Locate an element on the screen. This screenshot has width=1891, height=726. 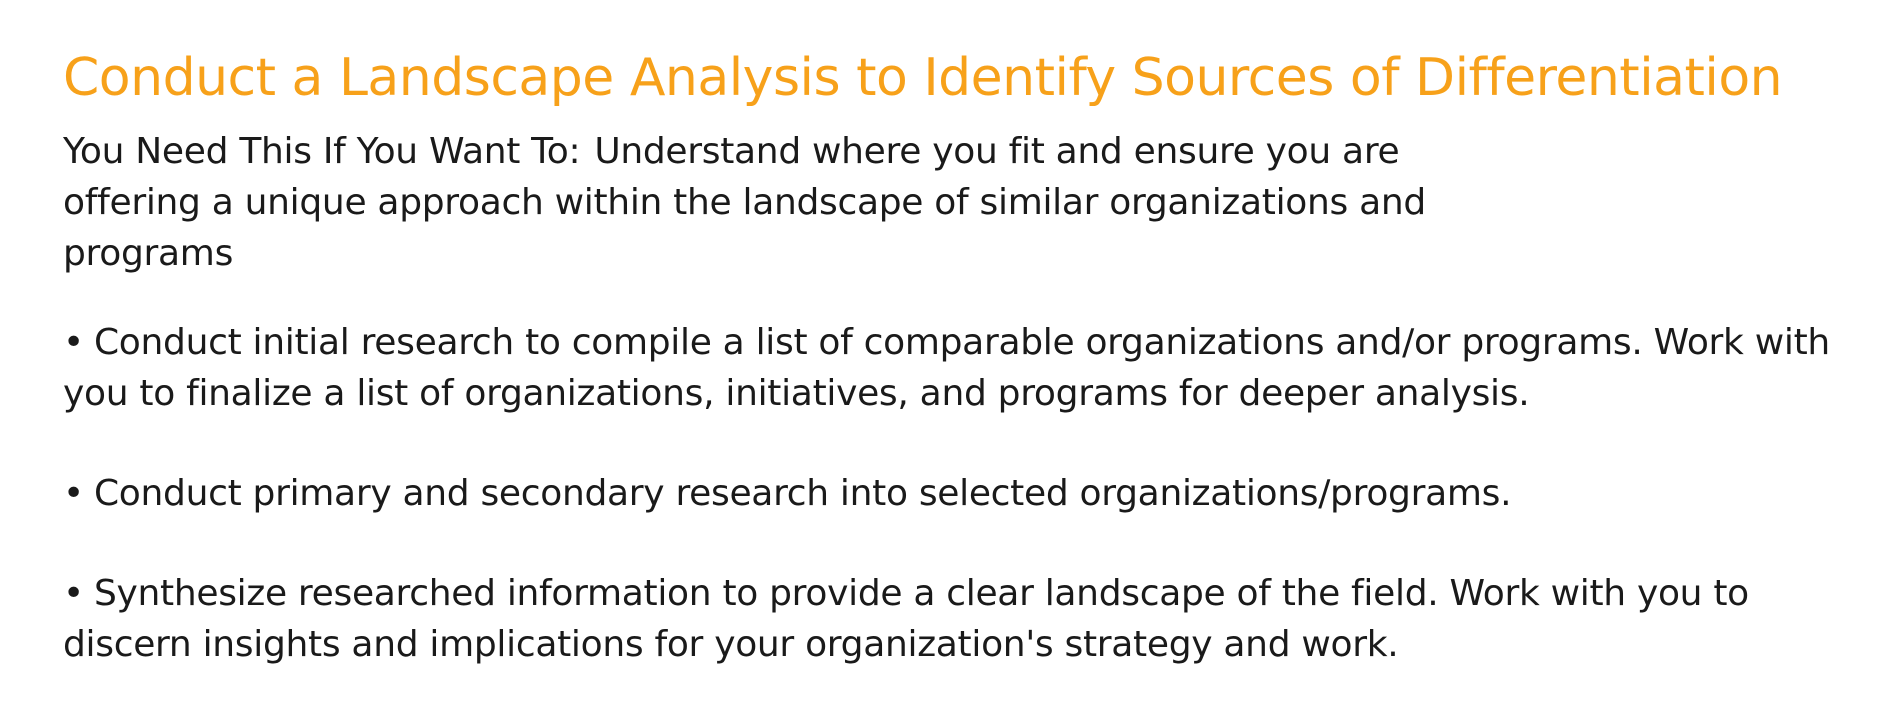
intro-lead: You Need This If You Want To: is located at coordinates (322, 151).